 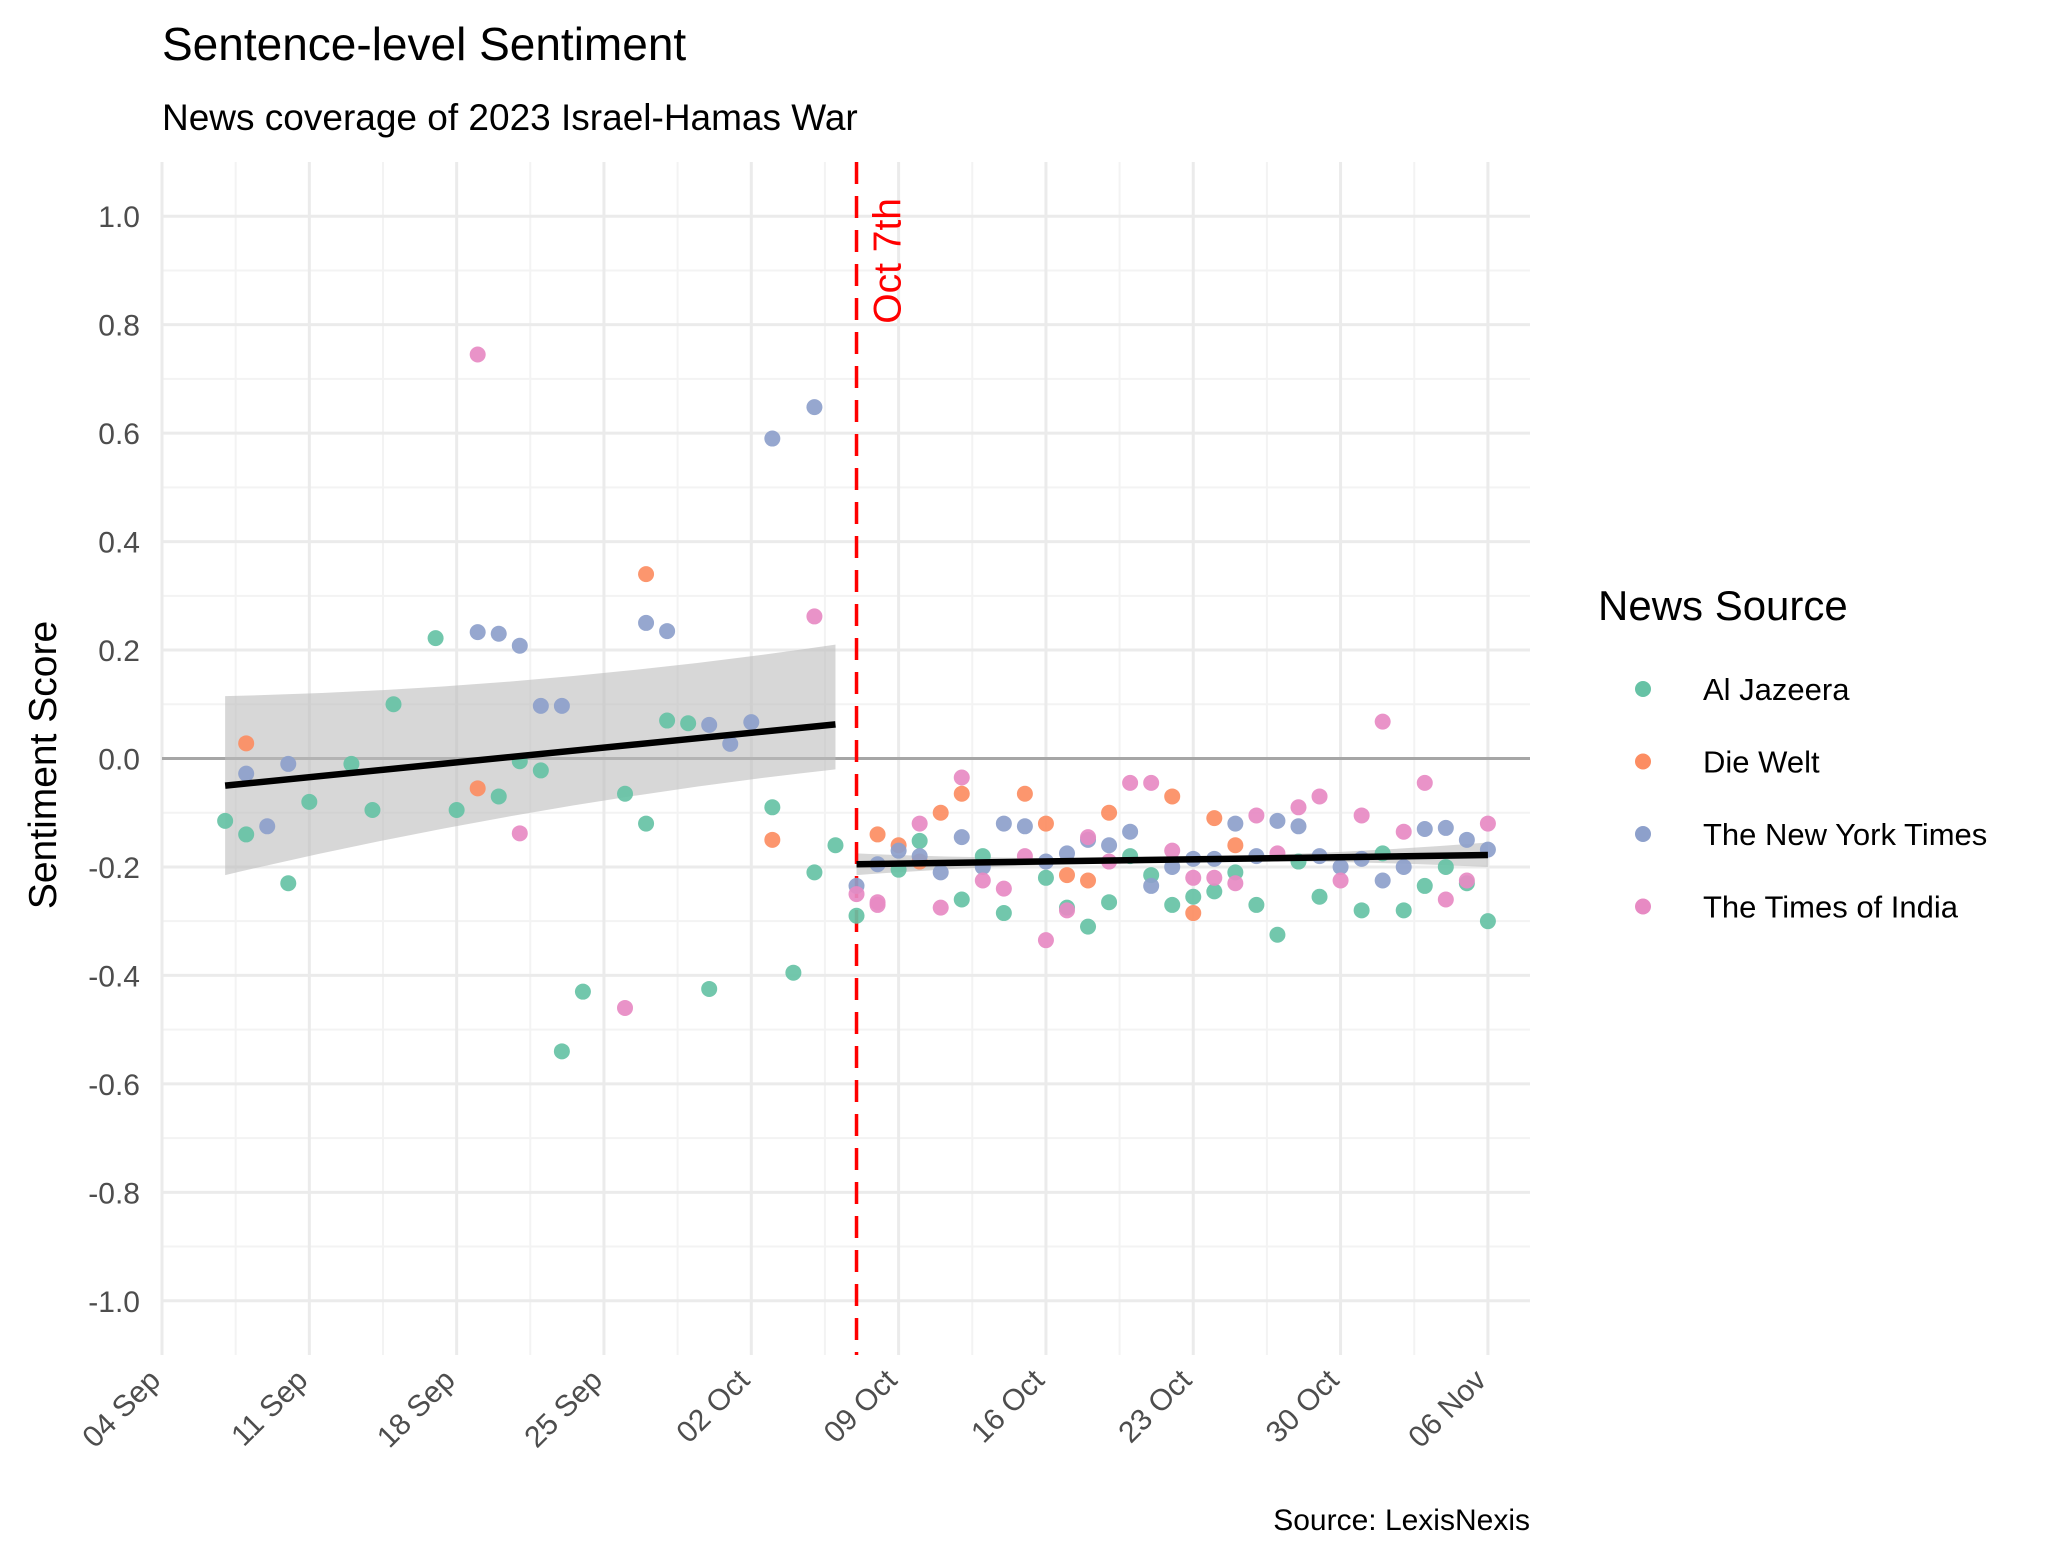 I want to click on chart-caption: Source: LexisNexis, so click(x=1401, y=1520).